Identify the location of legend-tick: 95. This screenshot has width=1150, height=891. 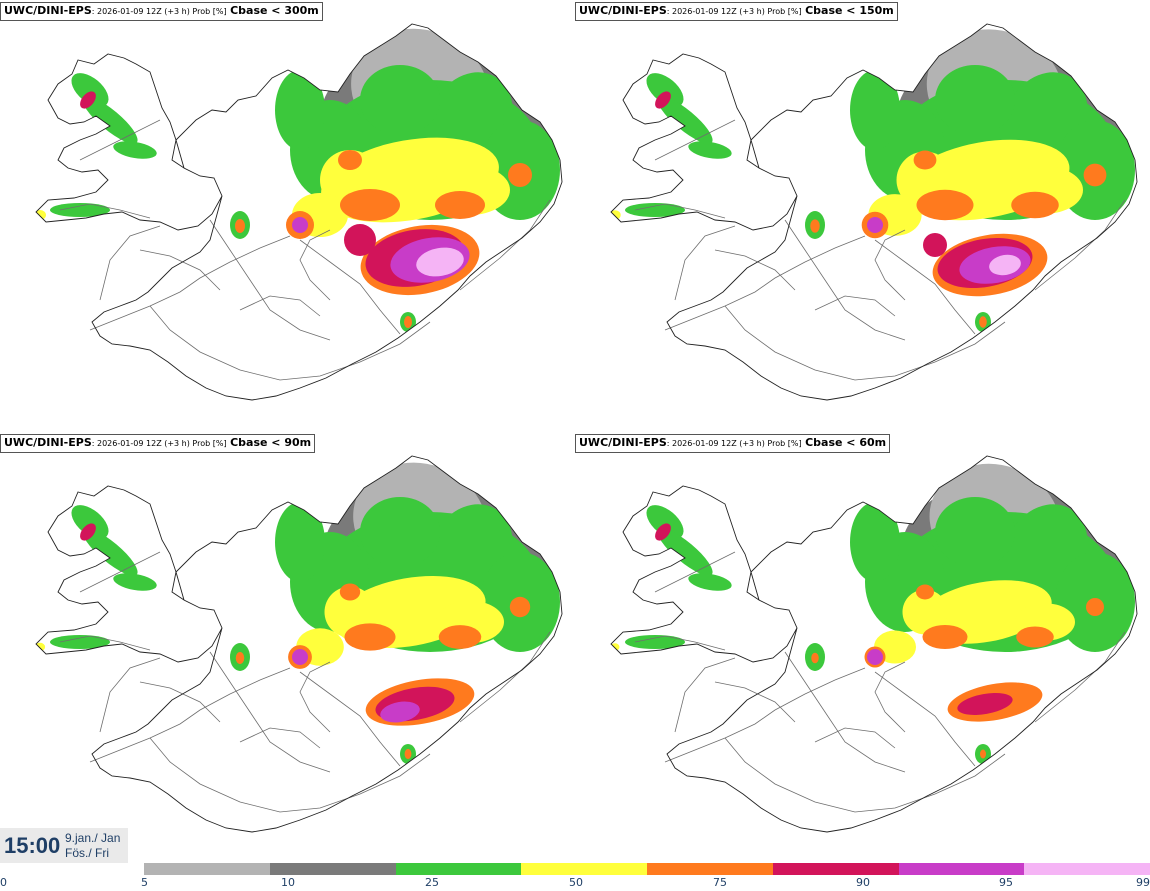
(1006, 882).